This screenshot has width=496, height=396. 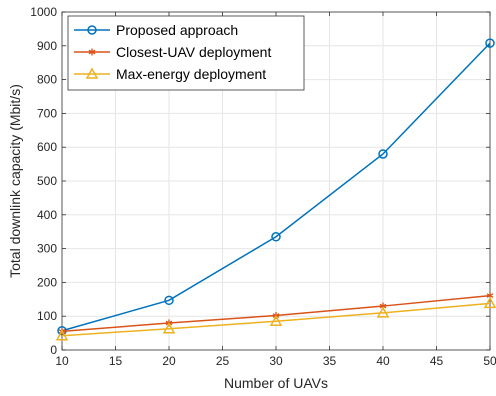 I want to click on y-tick-label: 300, so click(x=47, y=249).